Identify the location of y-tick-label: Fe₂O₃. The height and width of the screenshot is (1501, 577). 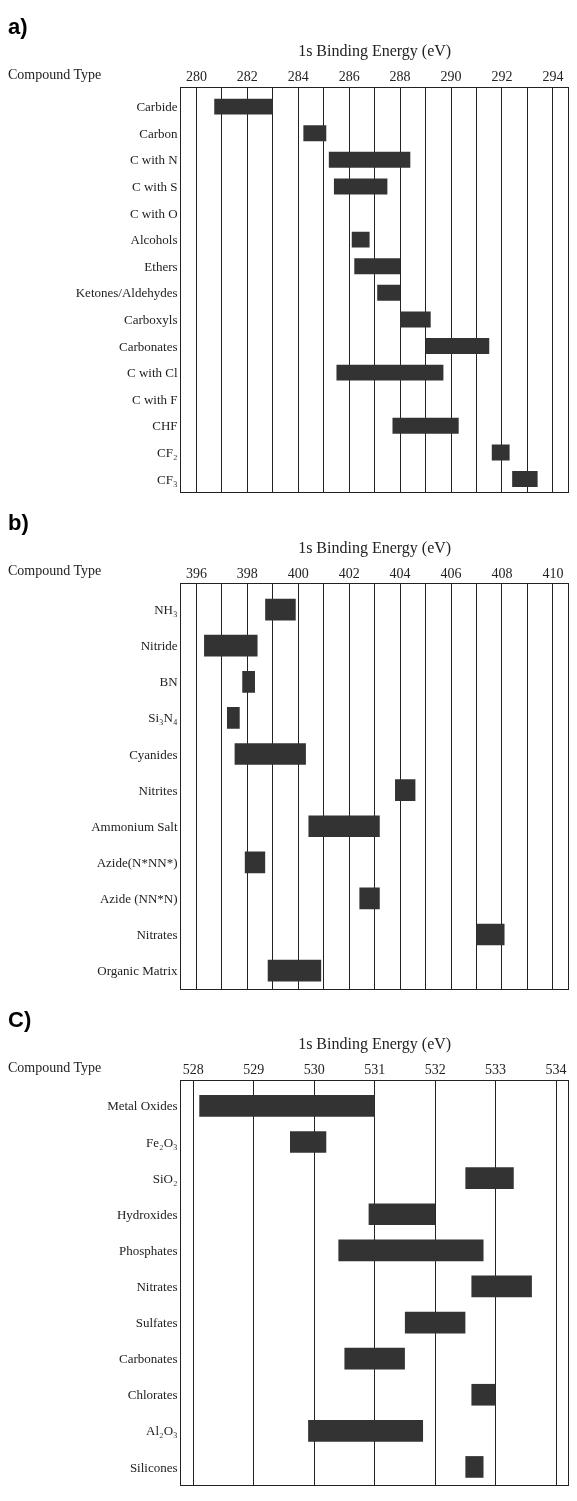
(162, 1142).